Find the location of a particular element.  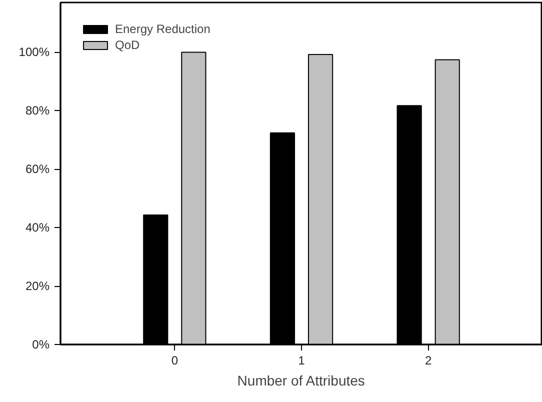

y-tick-label: 60% is located at coordinates (37, 169).